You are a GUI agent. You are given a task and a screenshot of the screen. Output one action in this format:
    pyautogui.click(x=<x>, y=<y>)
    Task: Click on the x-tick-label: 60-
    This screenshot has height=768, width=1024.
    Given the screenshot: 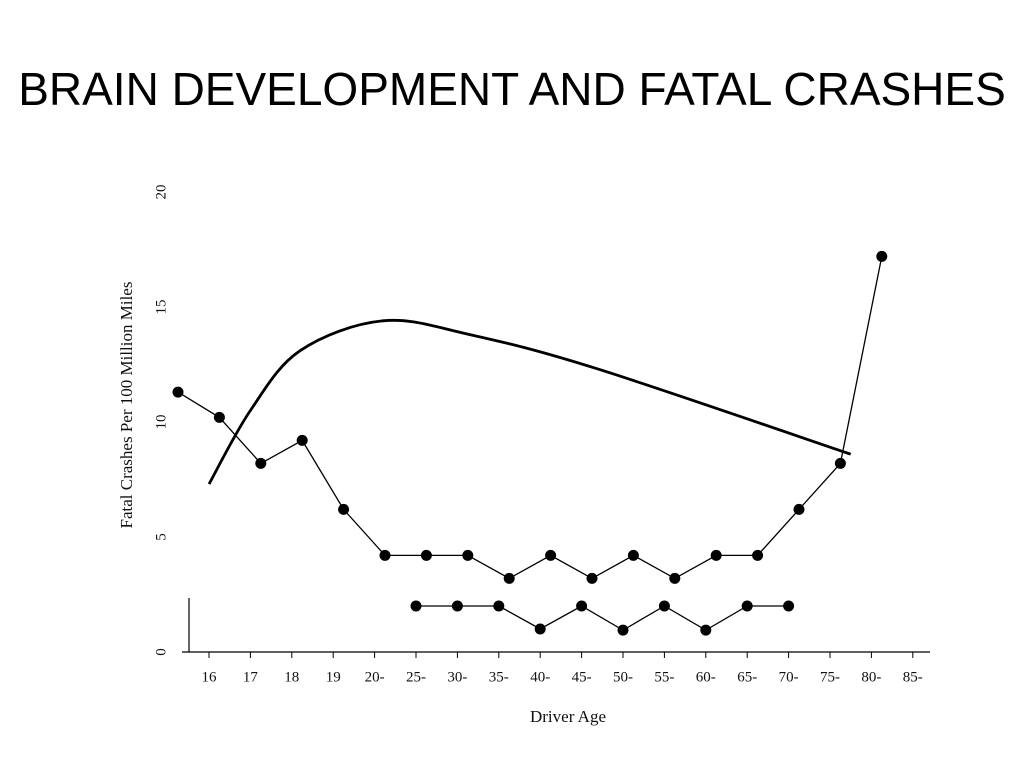 What is the action you would take?
    pyautogui.click(x=706, y=677)
    